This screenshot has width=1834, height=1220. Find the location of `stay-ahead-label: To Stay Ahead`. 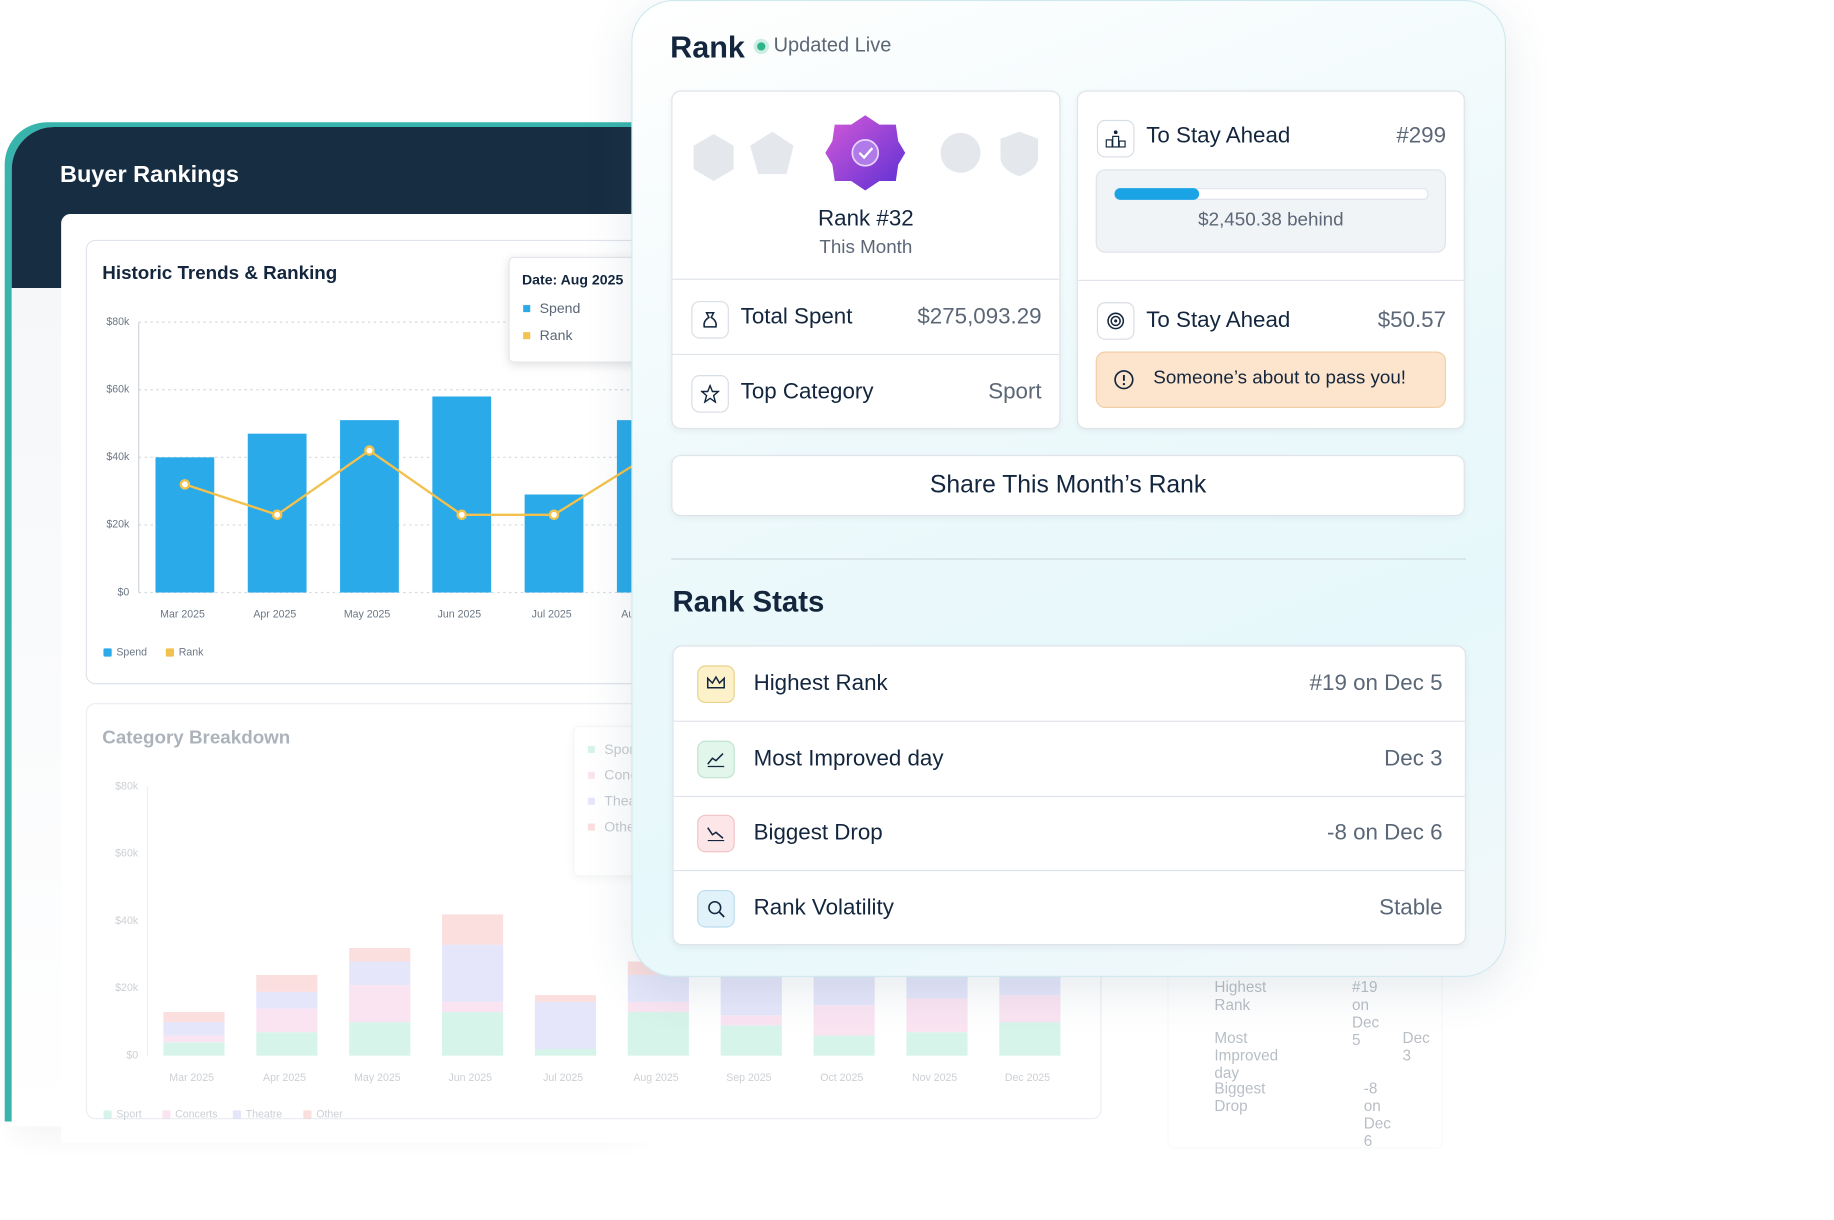

stay-ahead-label: To Stay Ahead is located at coordinates (1218, 320).